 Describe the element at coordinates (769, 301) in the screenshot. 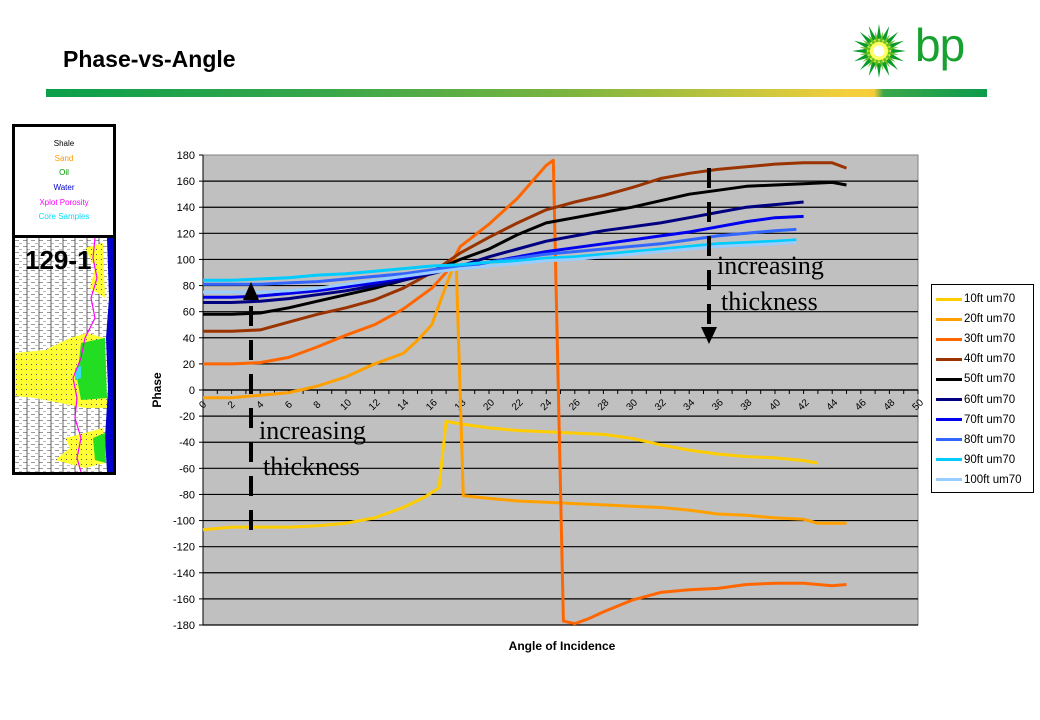

I see `annotation-down-line2: thickness` at that location.